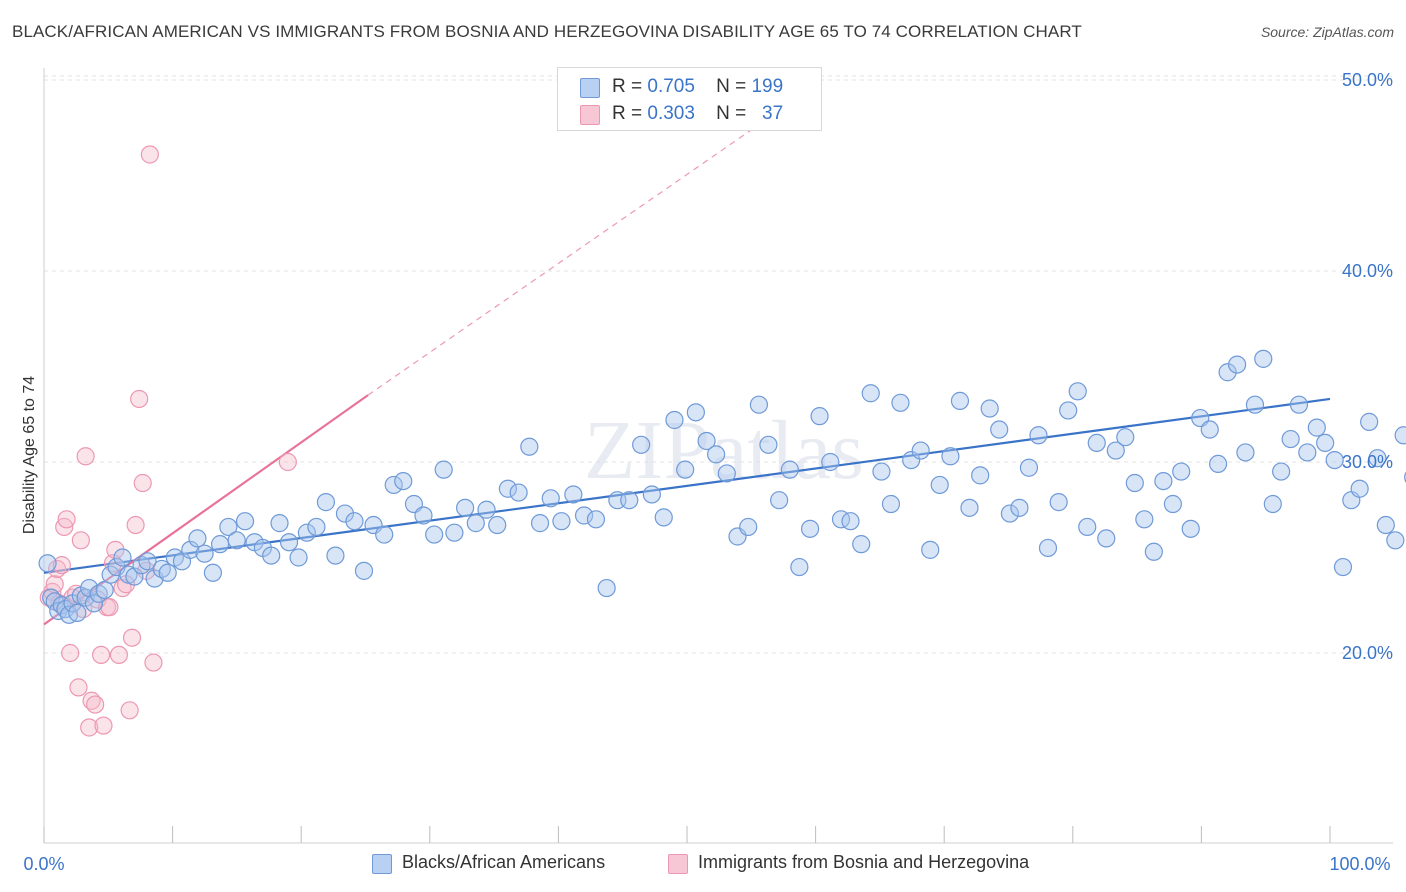  I want to click on legend-text-black: R = 0.705 N = 199, so click(697, 87).